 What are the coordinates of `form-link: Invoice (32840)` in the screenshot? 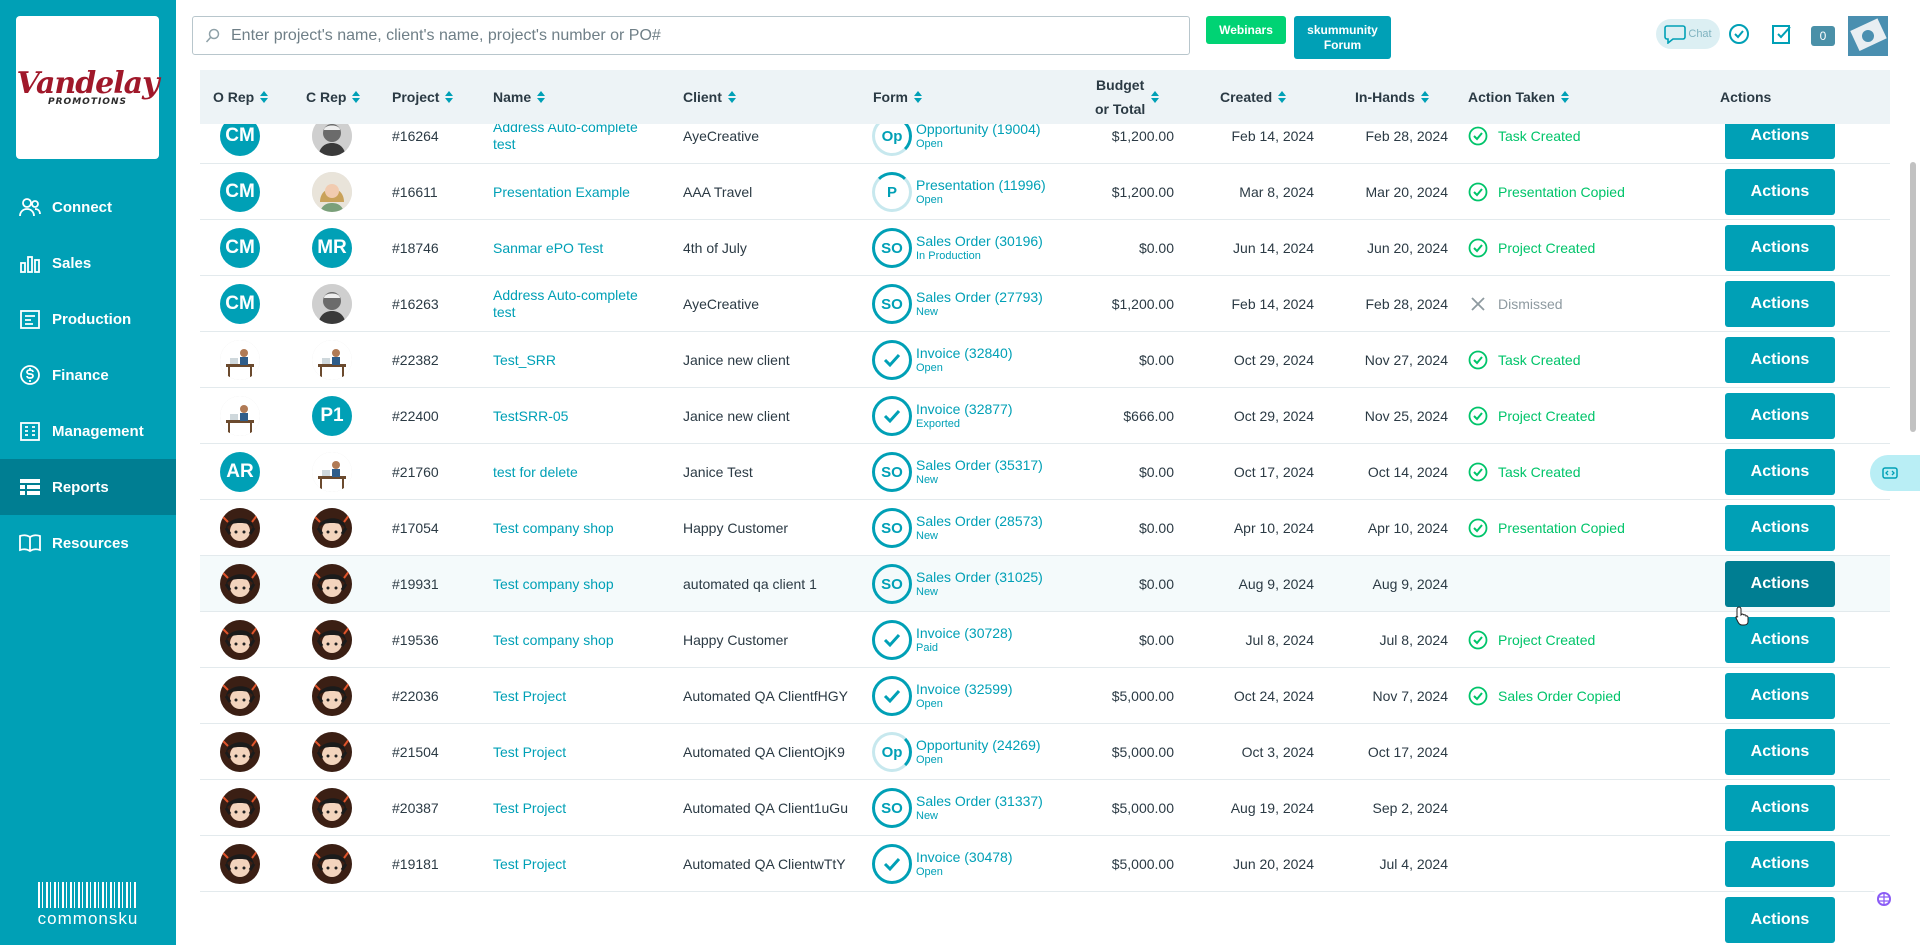 It's located at (964, 353).